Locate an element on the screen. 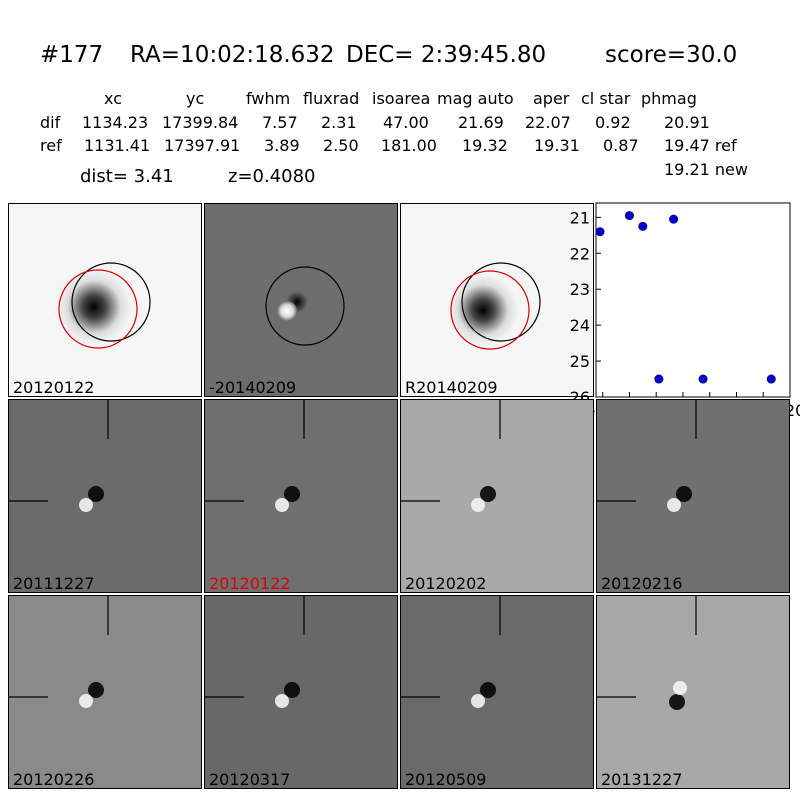  epoch-cutout-panel: 20120509 is located at coordinates (497, 692).